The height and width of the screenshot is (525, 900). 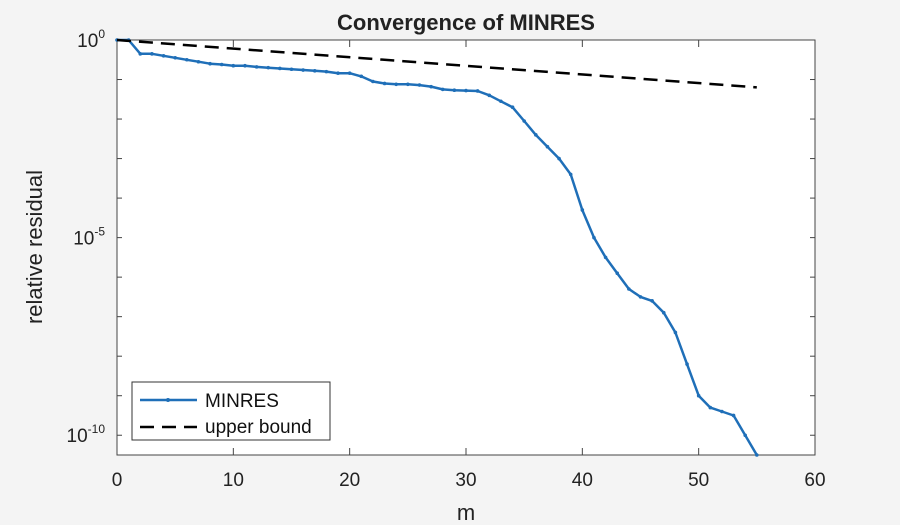 I want to click on legend-swatch-minres-dot, so click(x=168, y=400).